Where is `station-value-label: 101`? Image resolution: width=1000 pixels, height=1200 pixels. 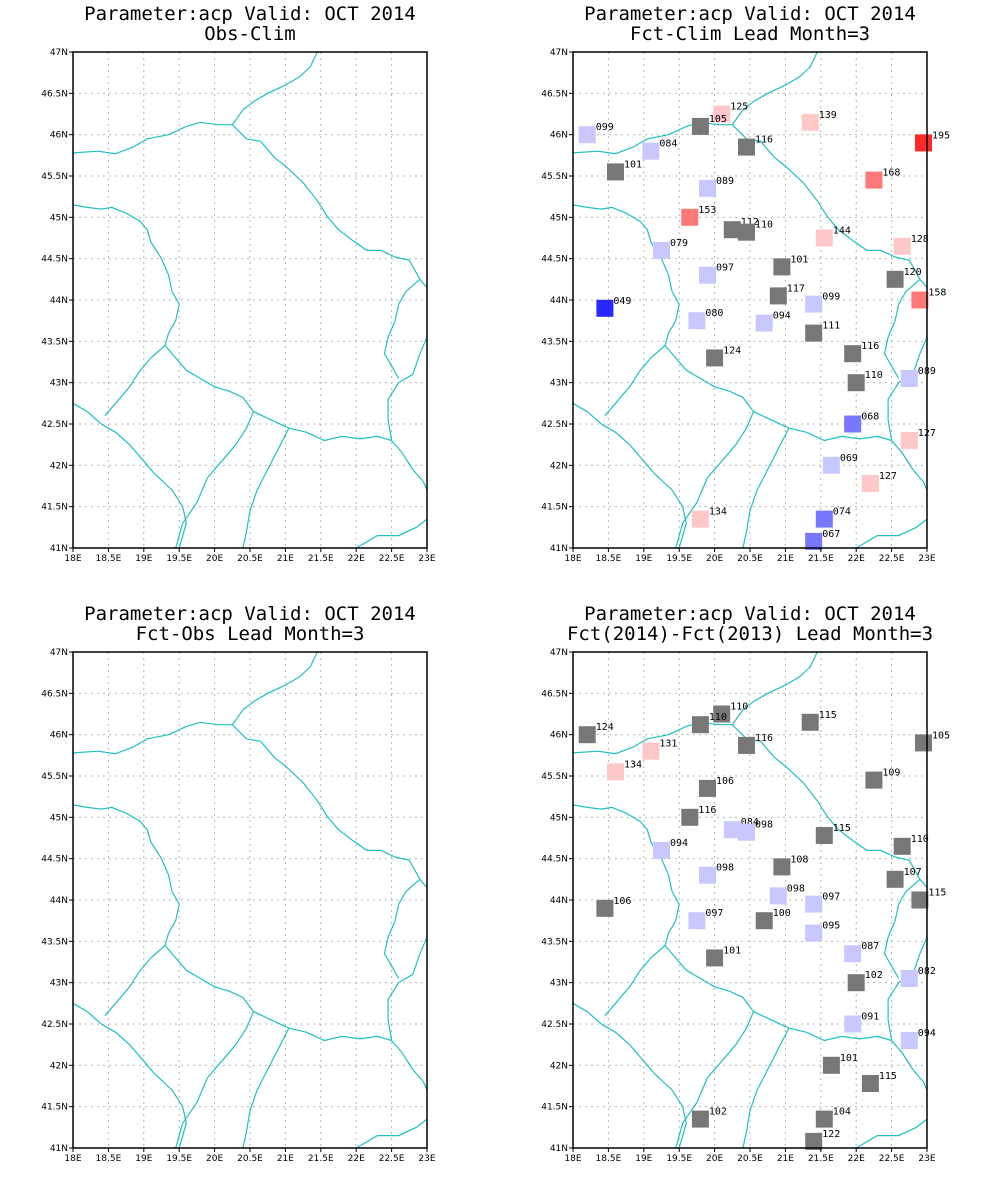
station-value-label: 101 is located at coordinates (799, 259).